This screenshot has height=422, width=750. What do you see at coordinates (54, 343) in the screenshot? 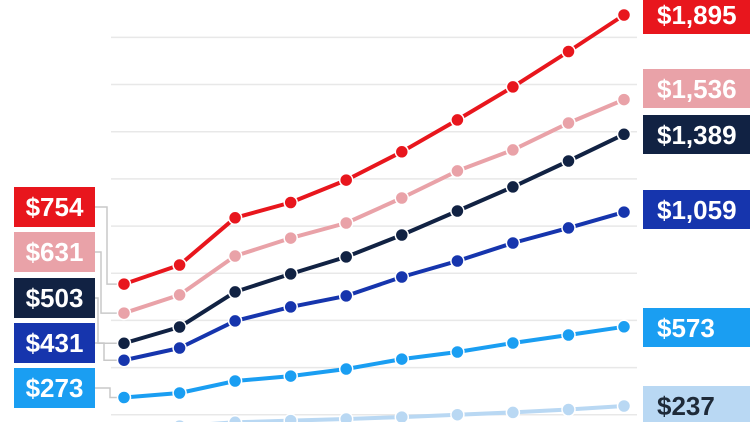
I see `start-value-label-royal-blue: $431` at bounding box center [54, 343].